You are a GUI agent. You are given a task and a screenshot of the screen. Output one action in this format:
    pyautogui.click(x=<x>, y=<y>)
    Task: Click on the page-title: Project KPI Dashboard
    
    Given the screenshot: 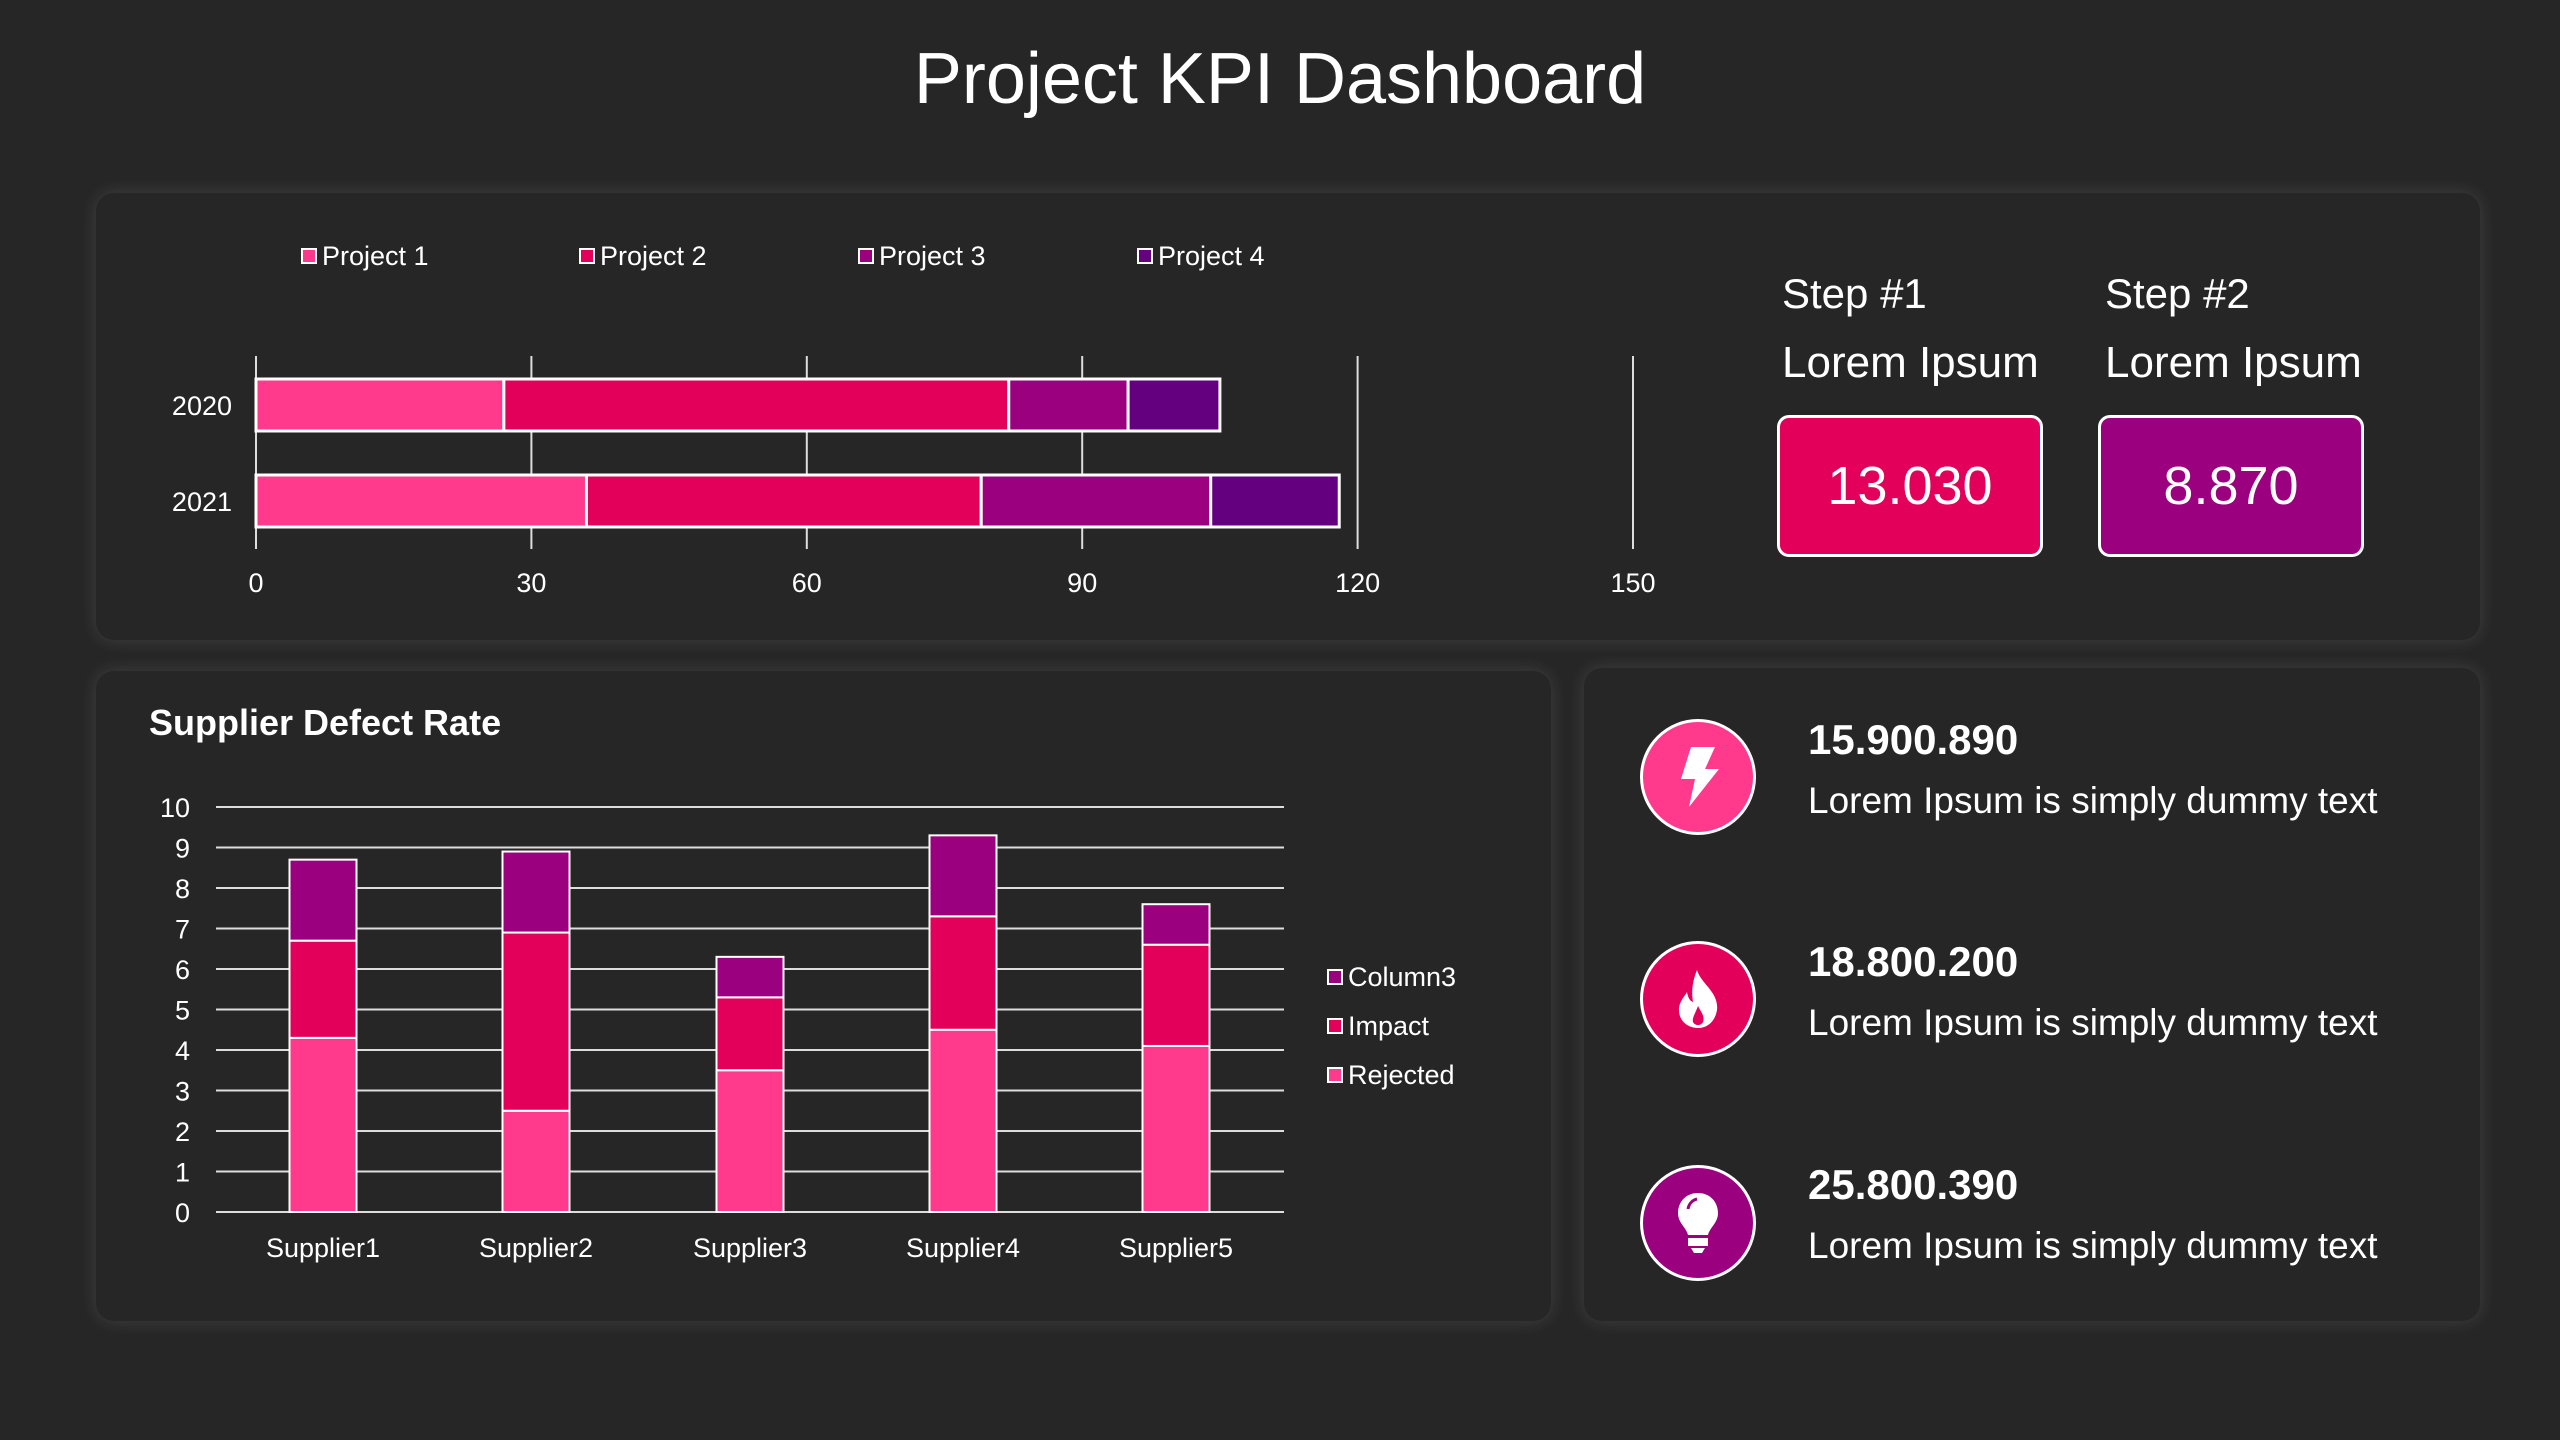 What is the action you would take?
    pyautogui.click(x=1280, y=79)
    